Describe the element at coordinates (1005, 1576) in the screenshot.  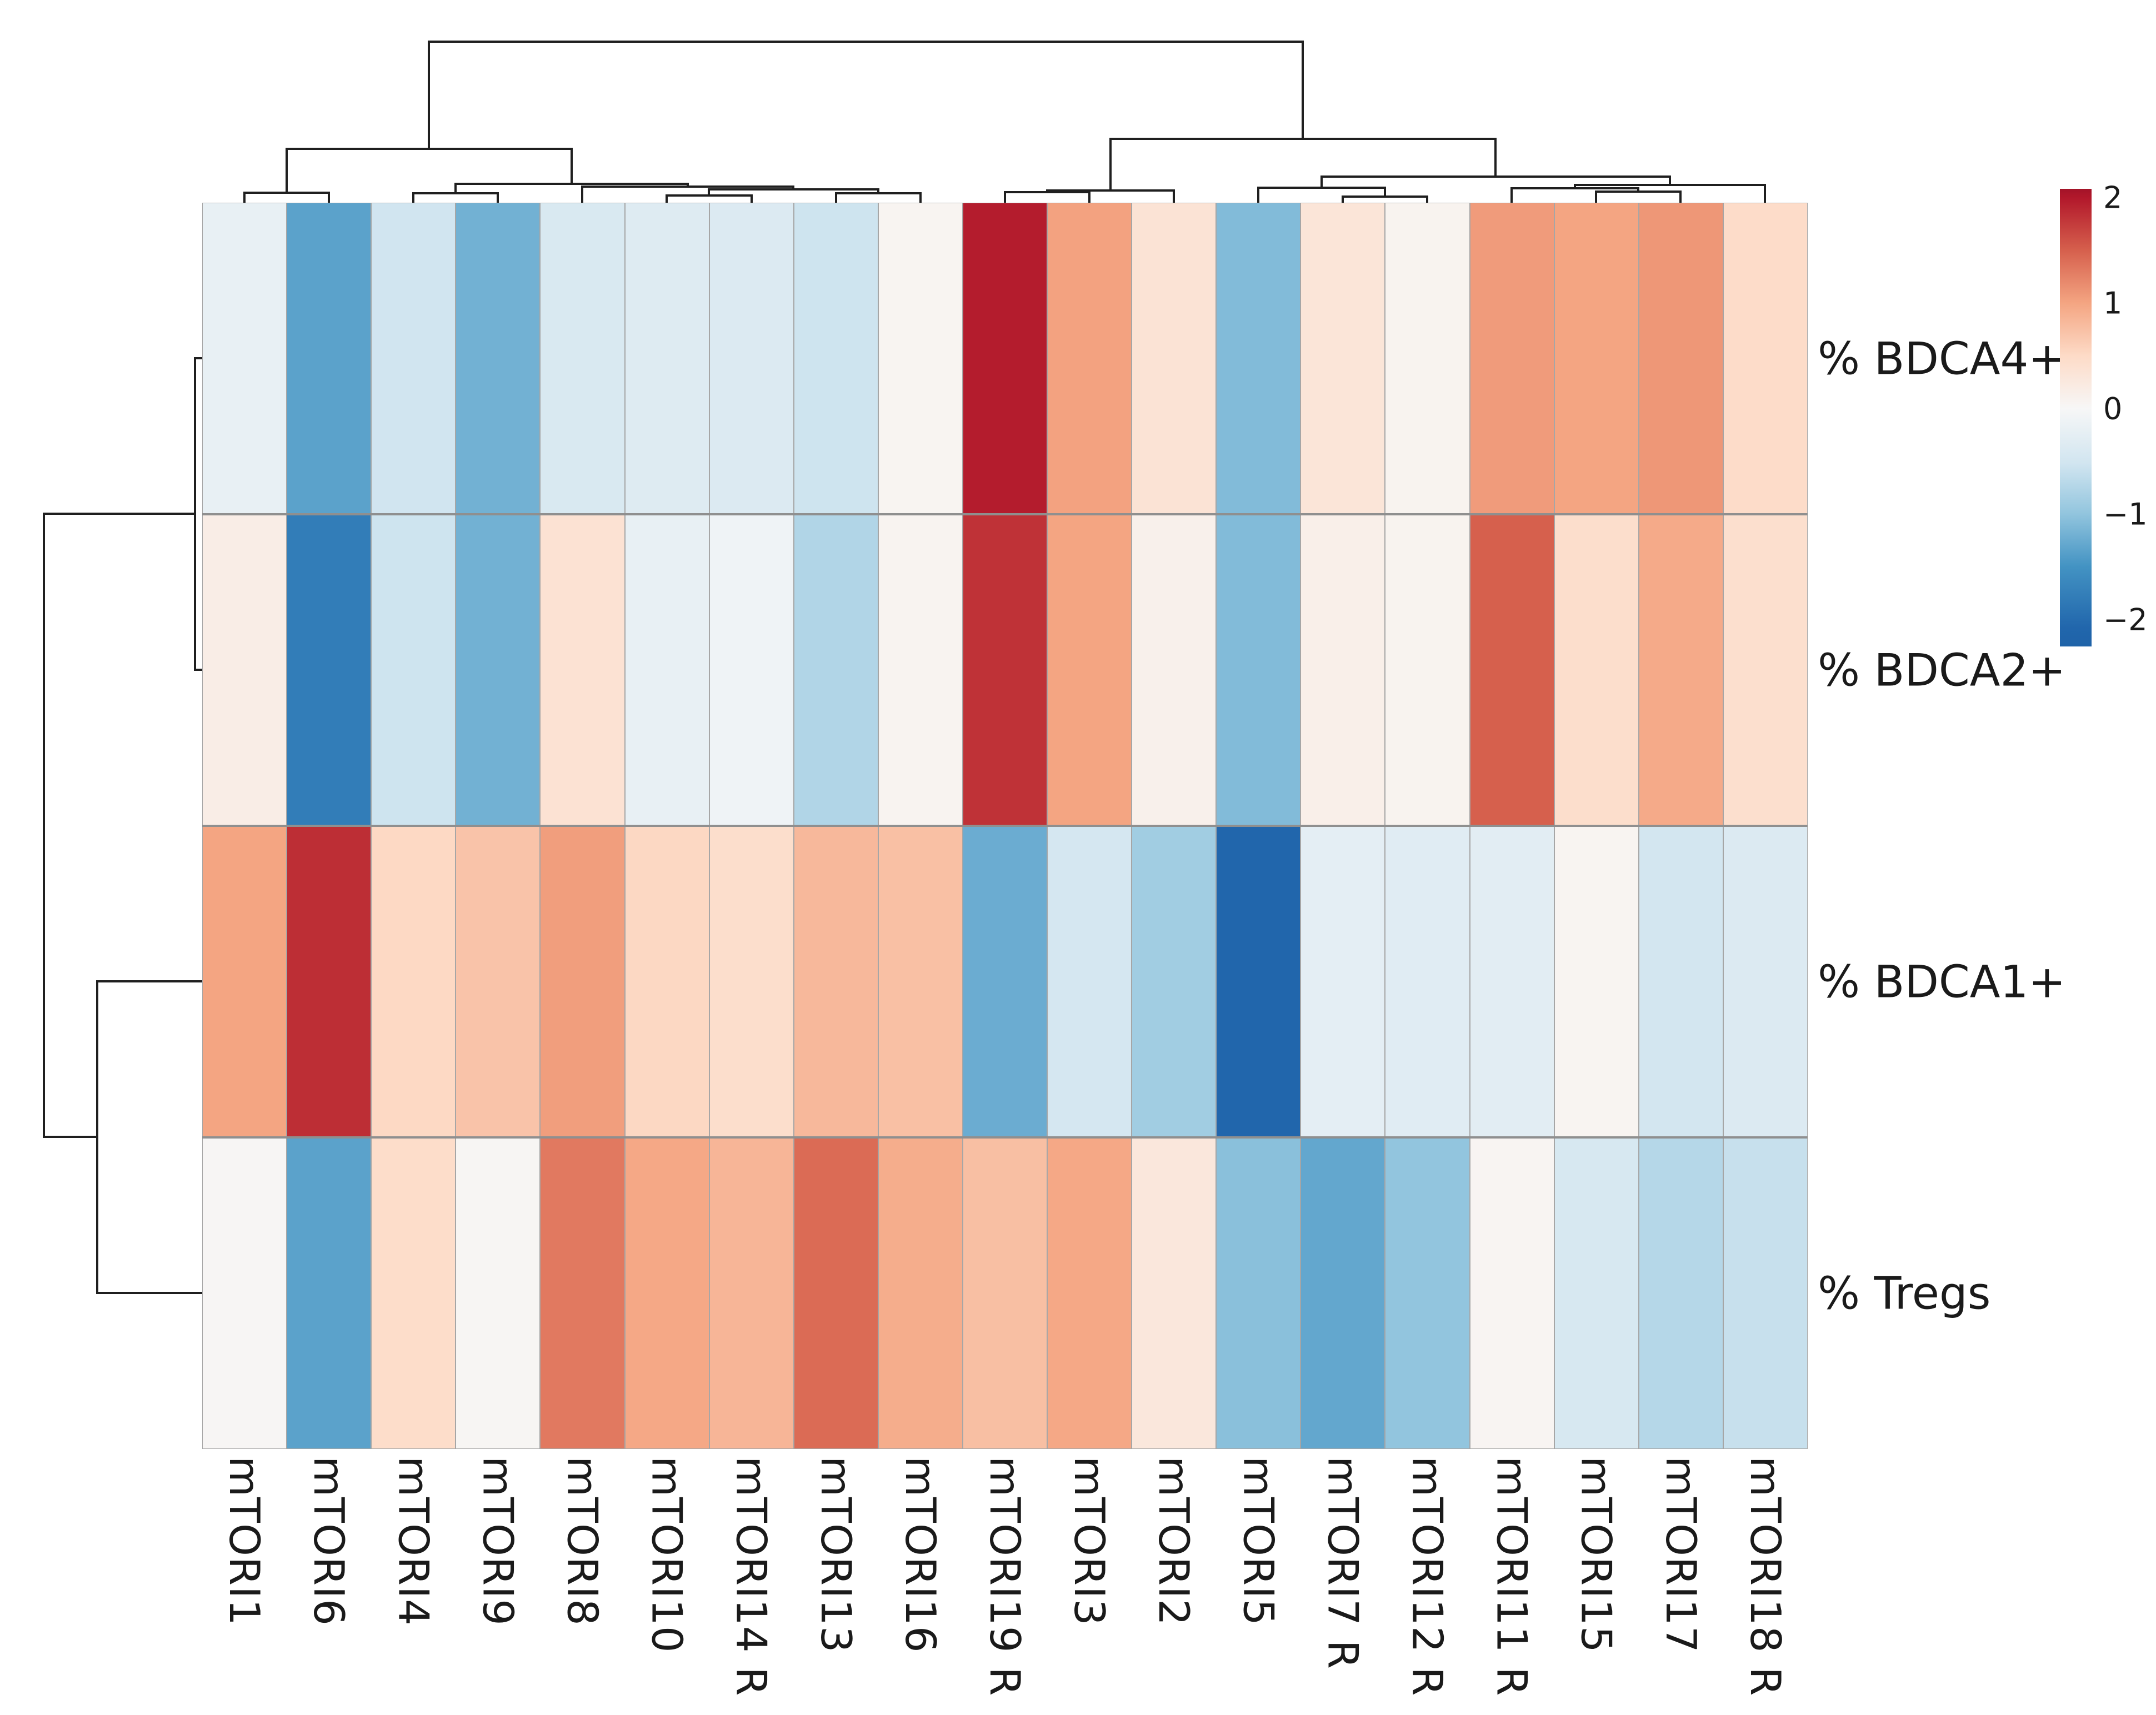
I see `column-label: mTORI19 R` at that location.